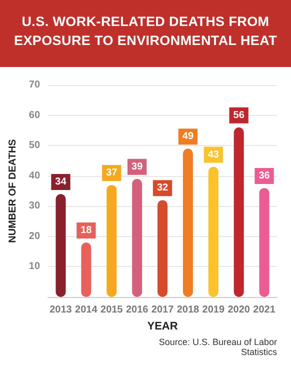 This screenshot has width=291, height=375. What do you see at coordinates (162, 326) in the screenshot?
I see `x-axis-title: YEAR` at bounding box center [162, 326].